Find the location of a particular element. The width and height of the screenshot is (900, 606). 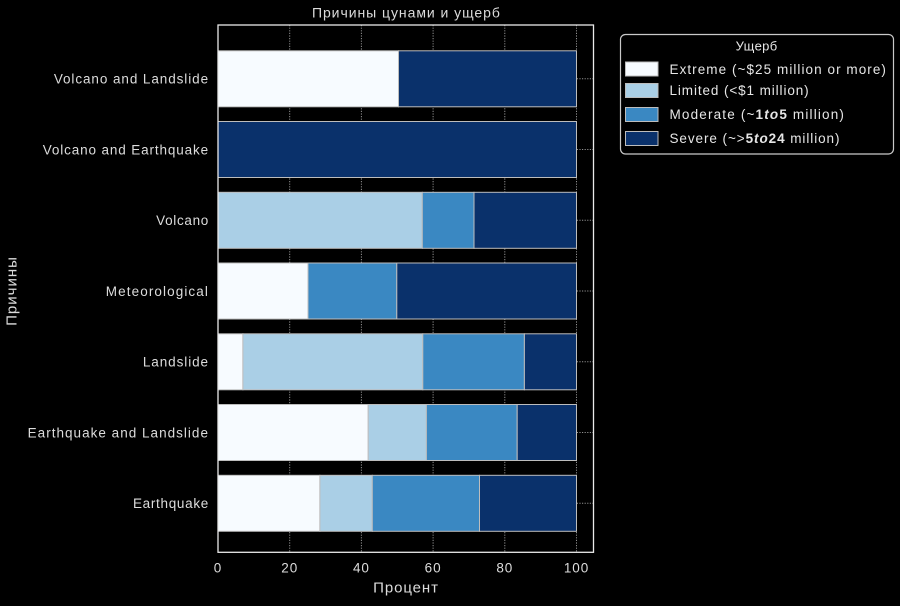

svg-text: Процент is located at coordinates (406, 588).